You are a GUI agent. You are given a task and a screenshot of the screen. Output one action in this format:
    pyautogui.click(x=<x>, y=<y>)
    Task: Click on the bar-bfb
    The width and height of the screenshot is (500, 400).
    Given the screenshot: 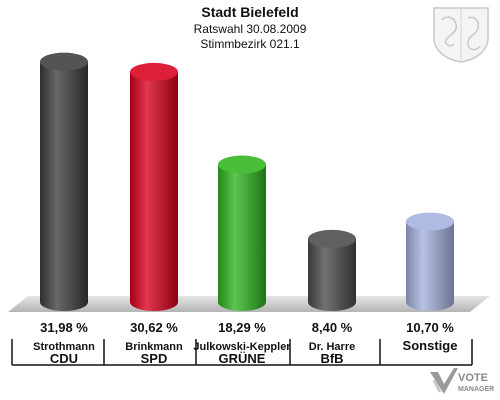 What is the action you would take?
    pyautogui.click(x=332, y=270)
    